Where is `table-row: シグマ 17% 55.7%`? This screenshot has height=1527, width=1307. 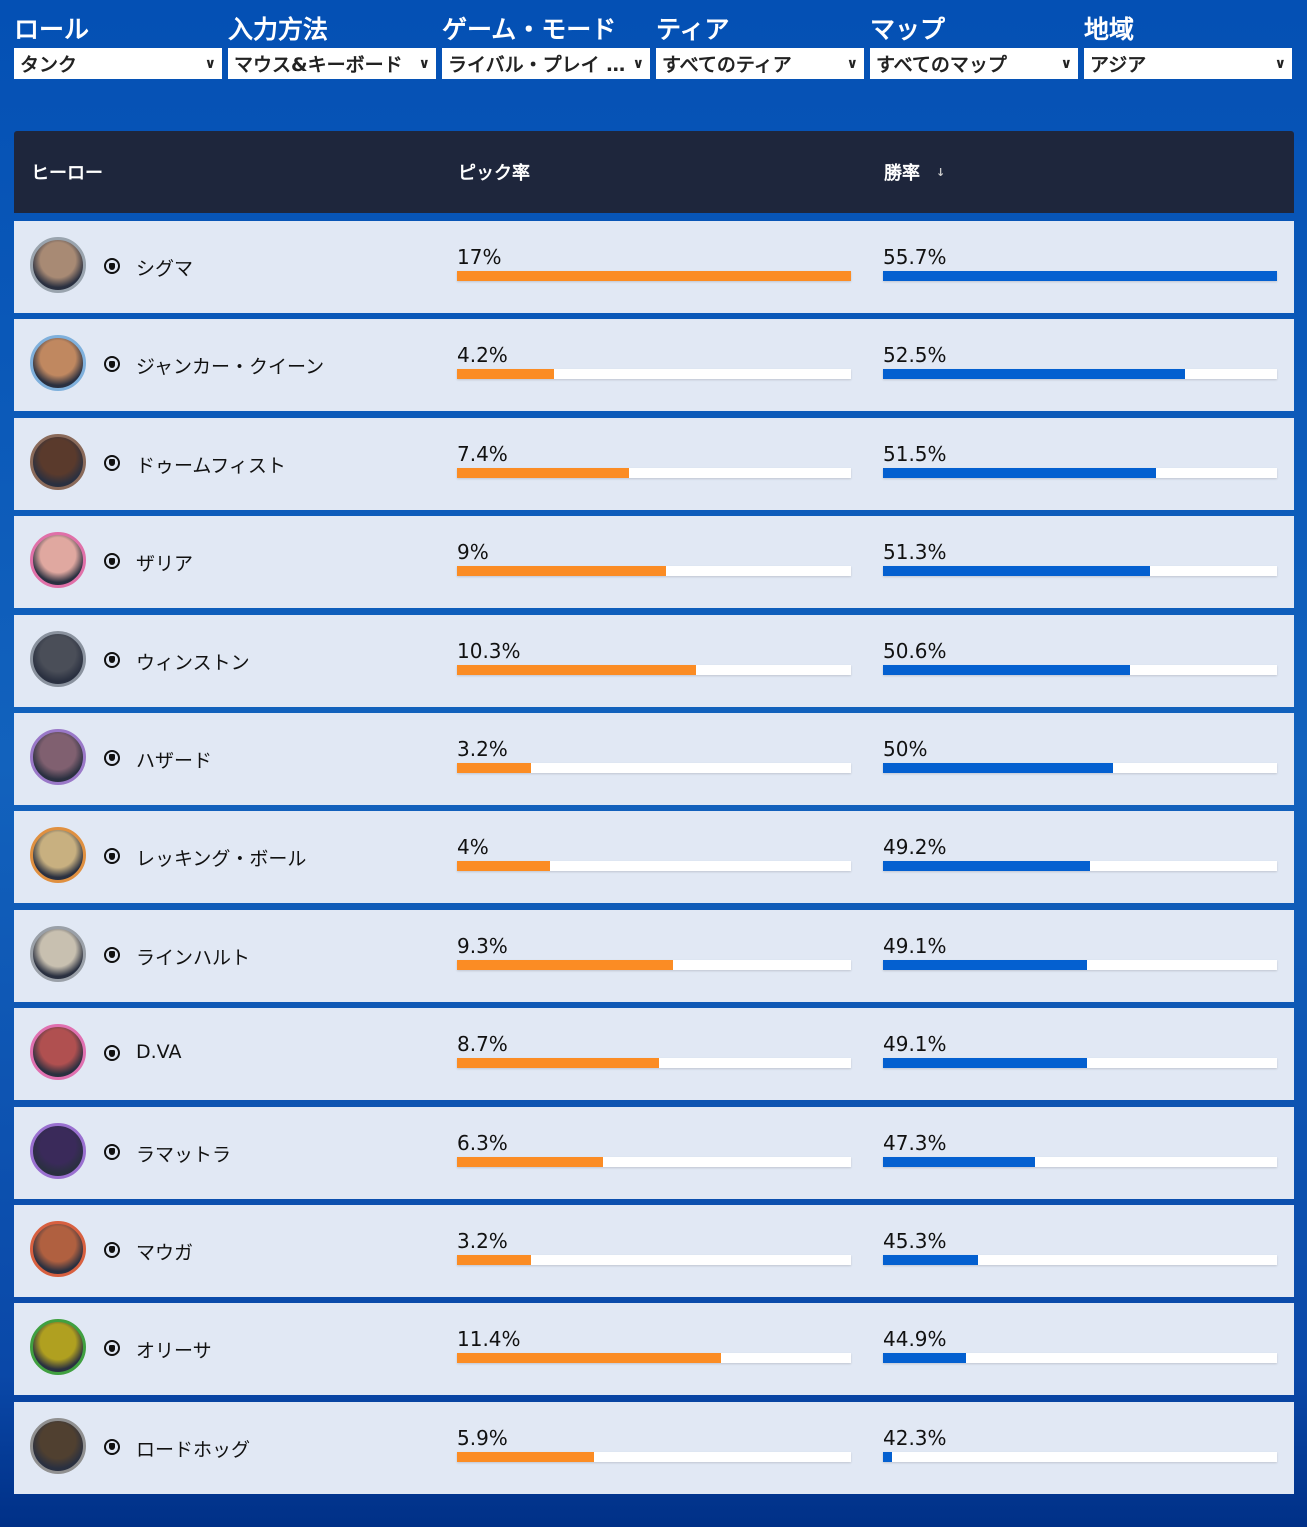 table-row: シグマ 17% 55.7% is located at coordinates (654, 267).